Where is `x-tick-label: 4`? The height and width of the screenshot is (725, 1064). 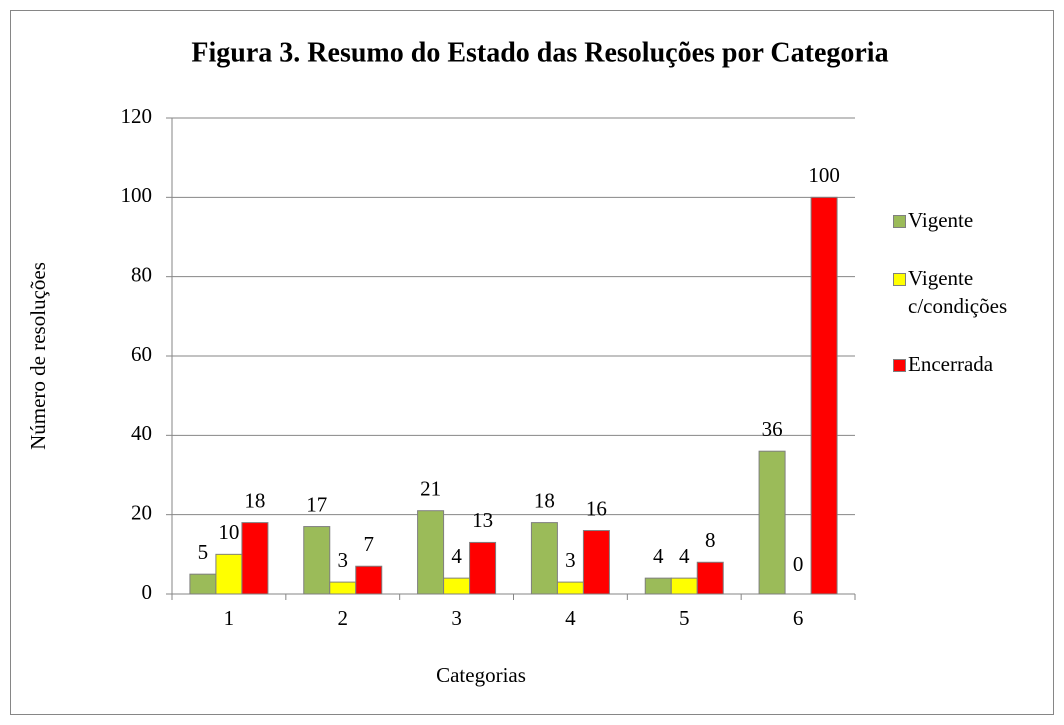 x-tick-label: 4 is located at coordinates (570, 618).